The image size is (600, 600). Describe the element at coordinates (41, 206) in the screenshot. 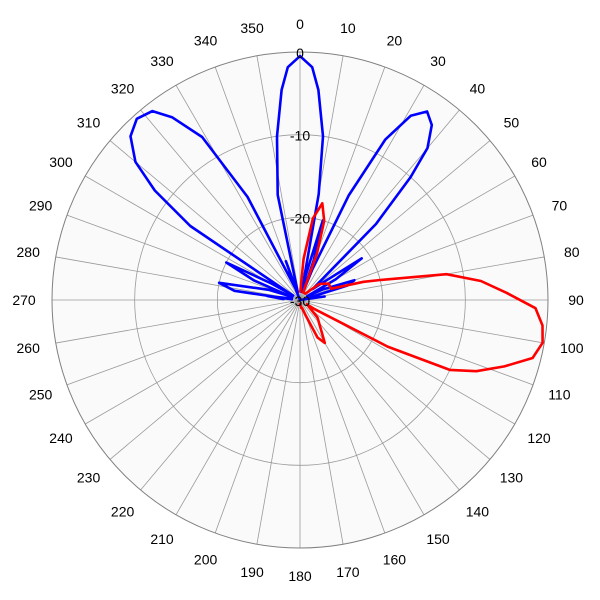

I see `angle-tick-label: 290` at that location.